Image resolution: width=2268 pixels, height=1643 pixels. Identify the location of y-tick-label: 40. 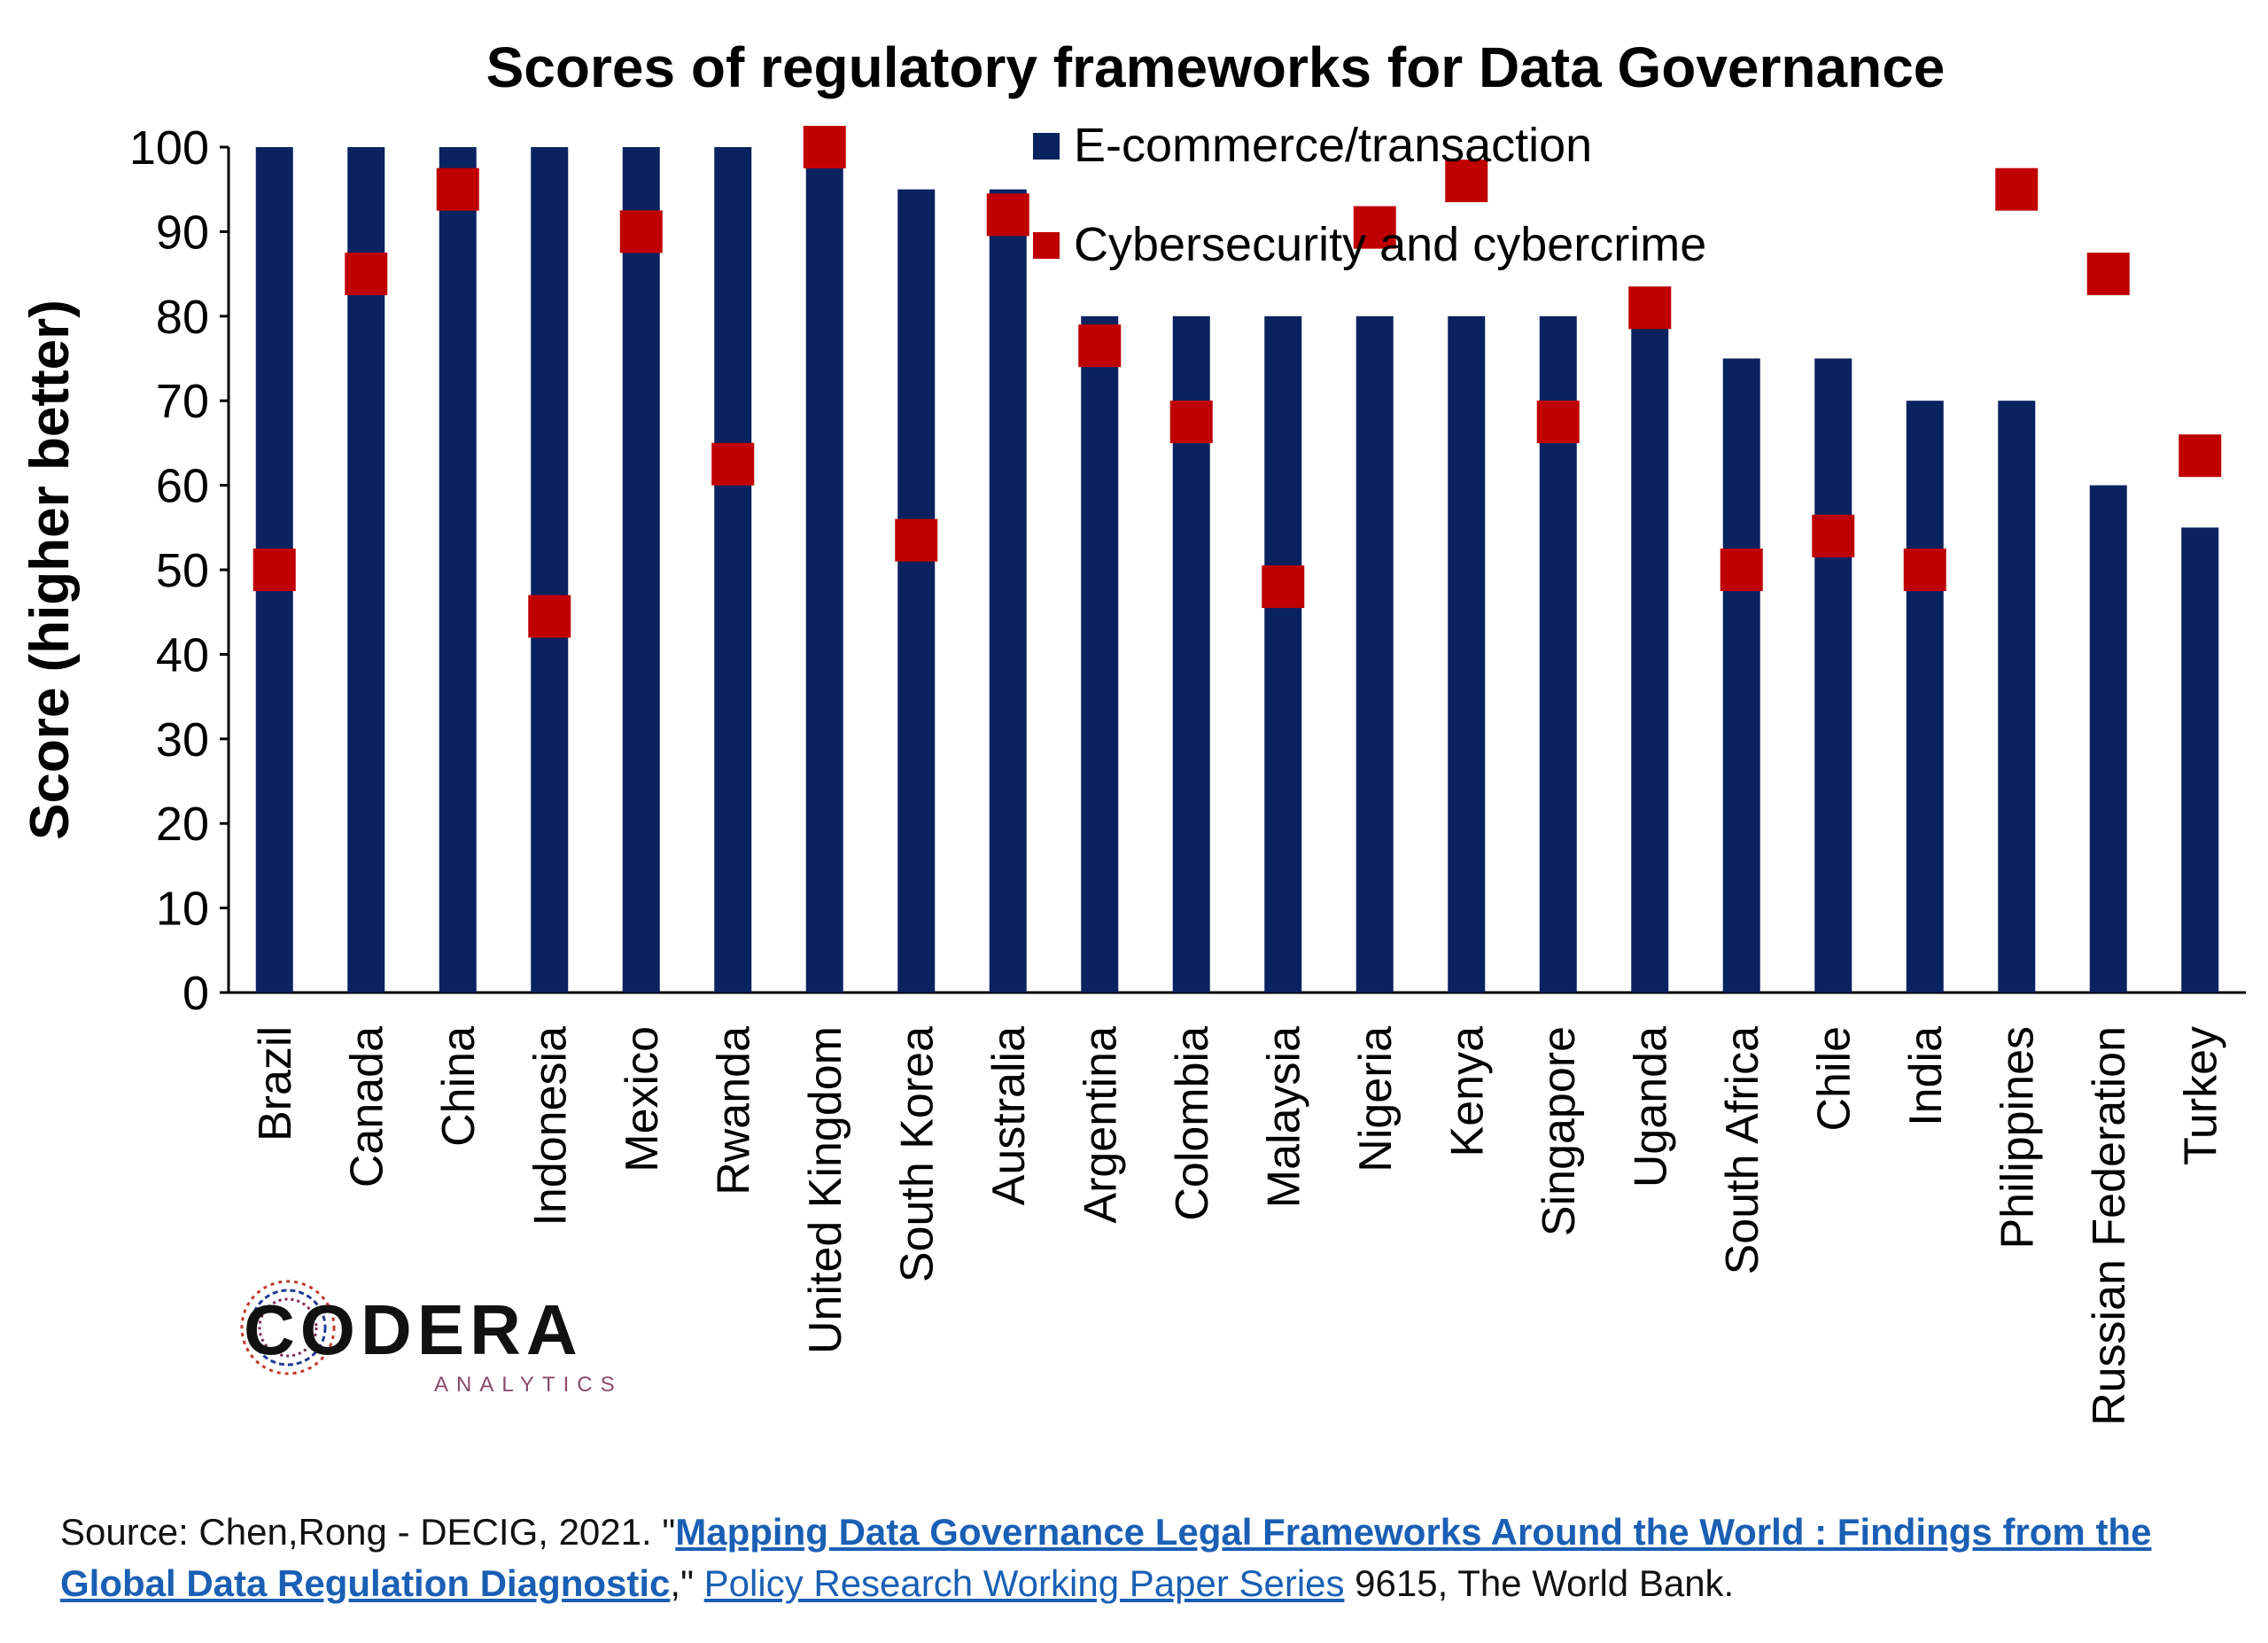
(182, 654).